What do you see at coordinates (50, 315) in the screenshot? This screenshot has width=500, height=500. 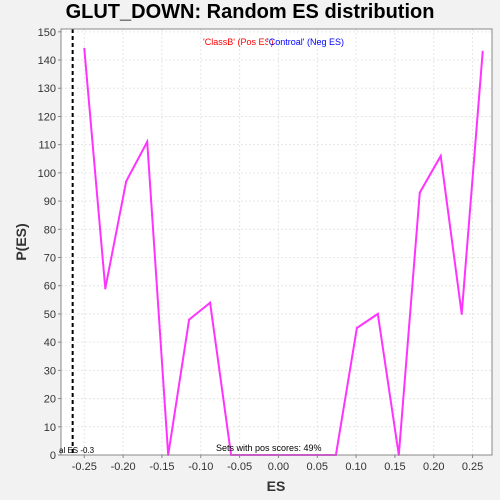 I see `y-tick-label: 50` at bounding box center [50, 315].